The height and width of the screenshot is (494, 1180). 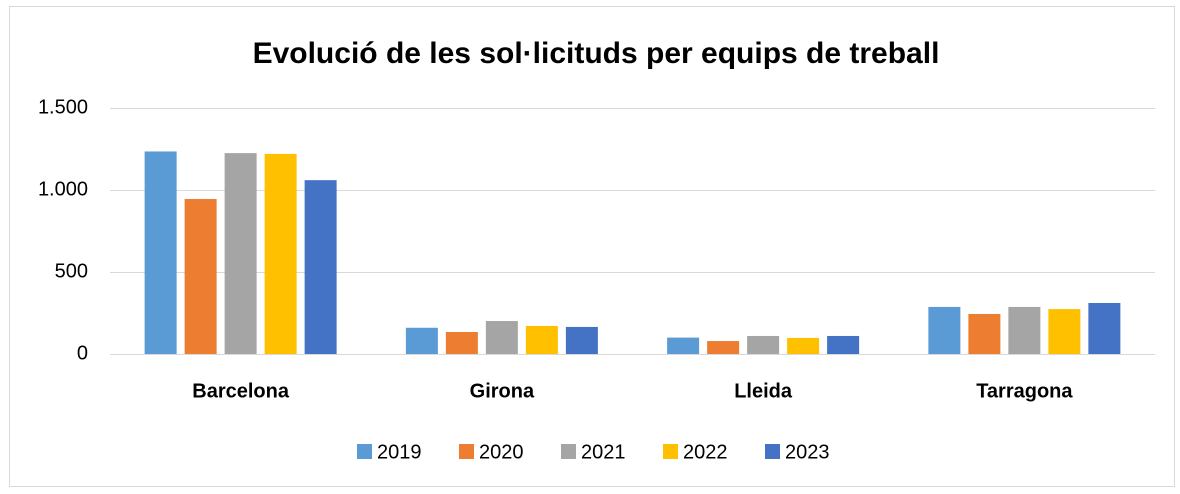 I want to click on legend-label: 2022, so click(x=705, y=452).